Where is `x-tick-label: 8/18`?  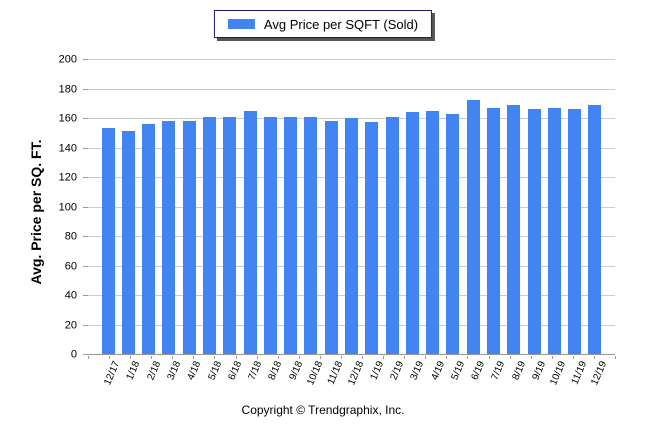 x-tick-label: 8/18 is located at coordinates (275, 370).